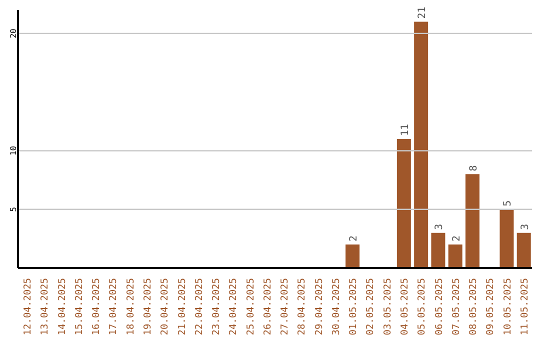 The image size is (540, 340). Describe the element at coordinates (216, 307) in the screenshot. I see `x-tick-label: 23.04.2025` at that location.